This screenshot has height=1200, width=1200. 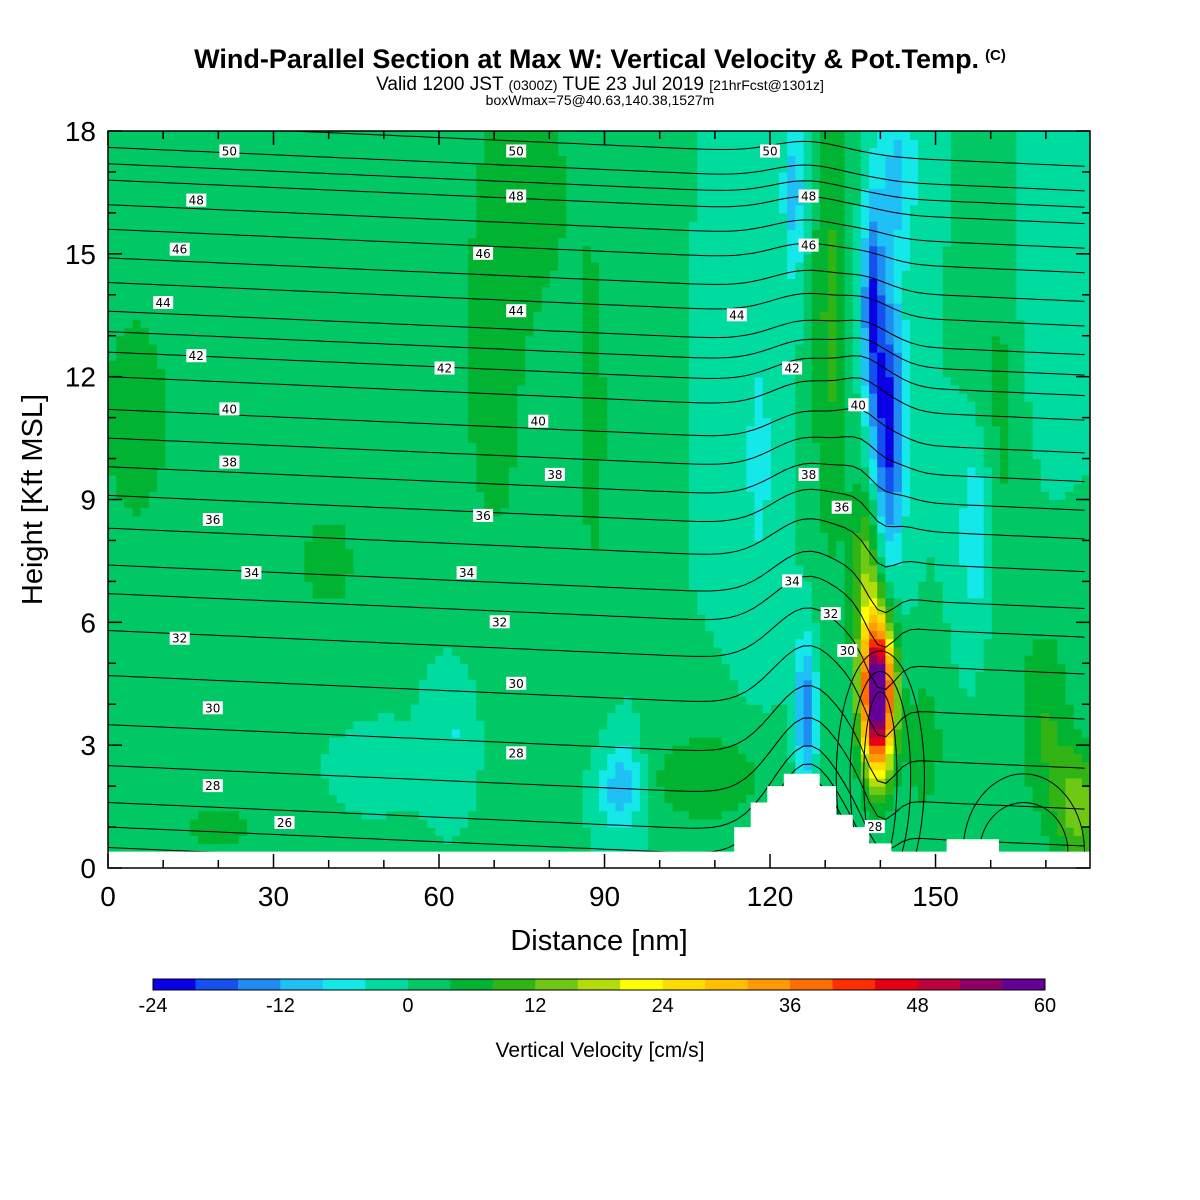 I want to click on theta-label: 38, so click(x=808, y=474).